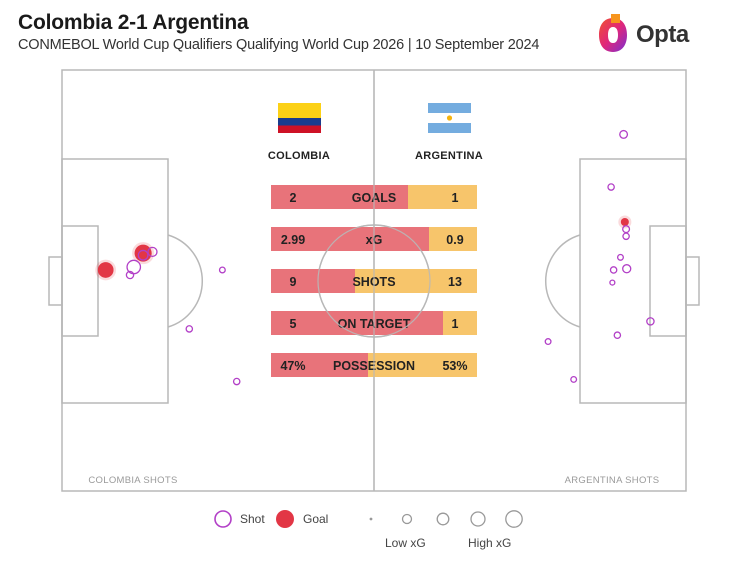 The height and width of the screenshot is (566, 747). Describe the element at coordinates (478, 519) in the screenshot. I see `legend-xg-size-4-icon` at that location.